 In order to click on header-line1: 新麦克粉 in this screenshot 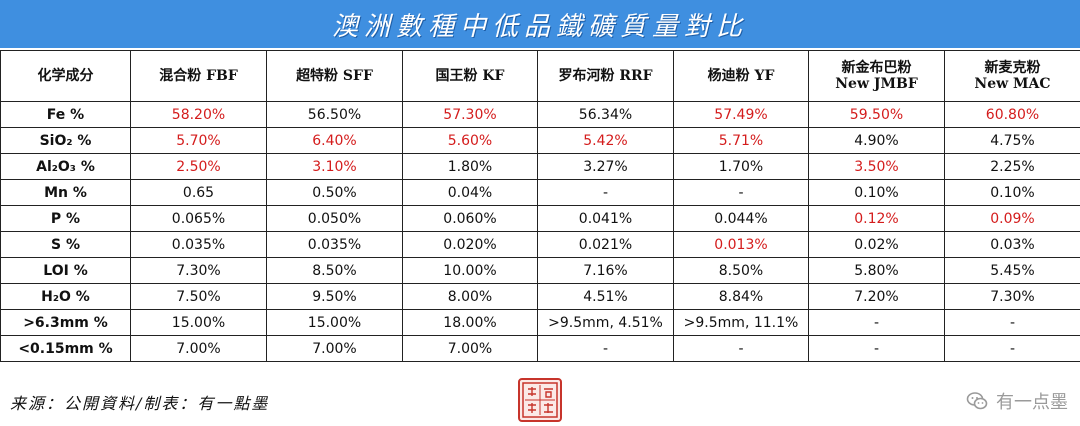, I will do `click(1012, 68)`.